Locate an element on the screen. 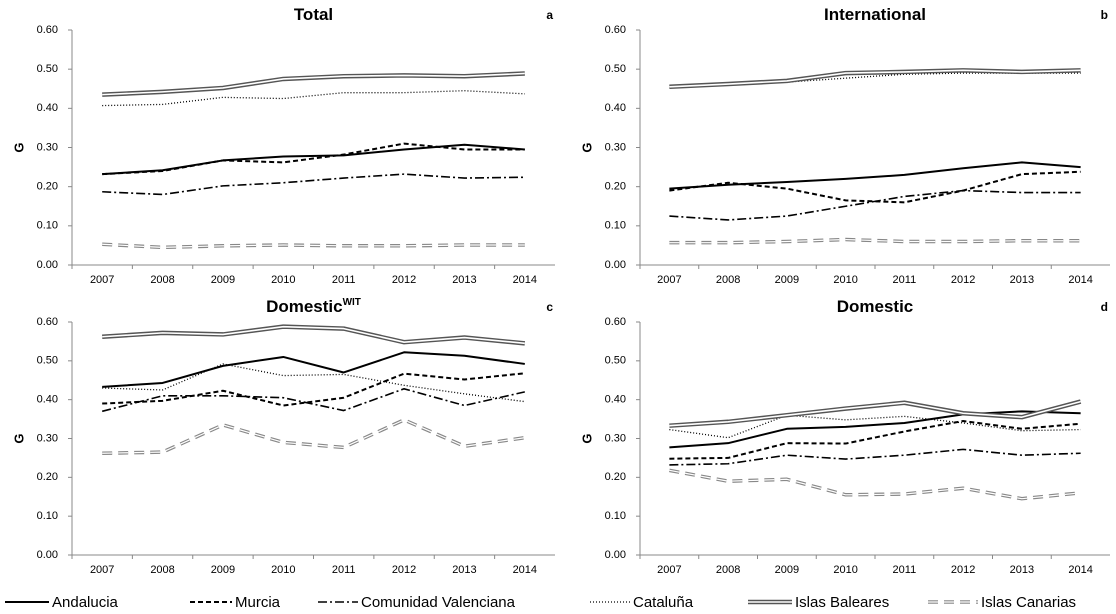 The image size is (1116, 614). title-superscript: WIT is located at coordinates (352, 302).